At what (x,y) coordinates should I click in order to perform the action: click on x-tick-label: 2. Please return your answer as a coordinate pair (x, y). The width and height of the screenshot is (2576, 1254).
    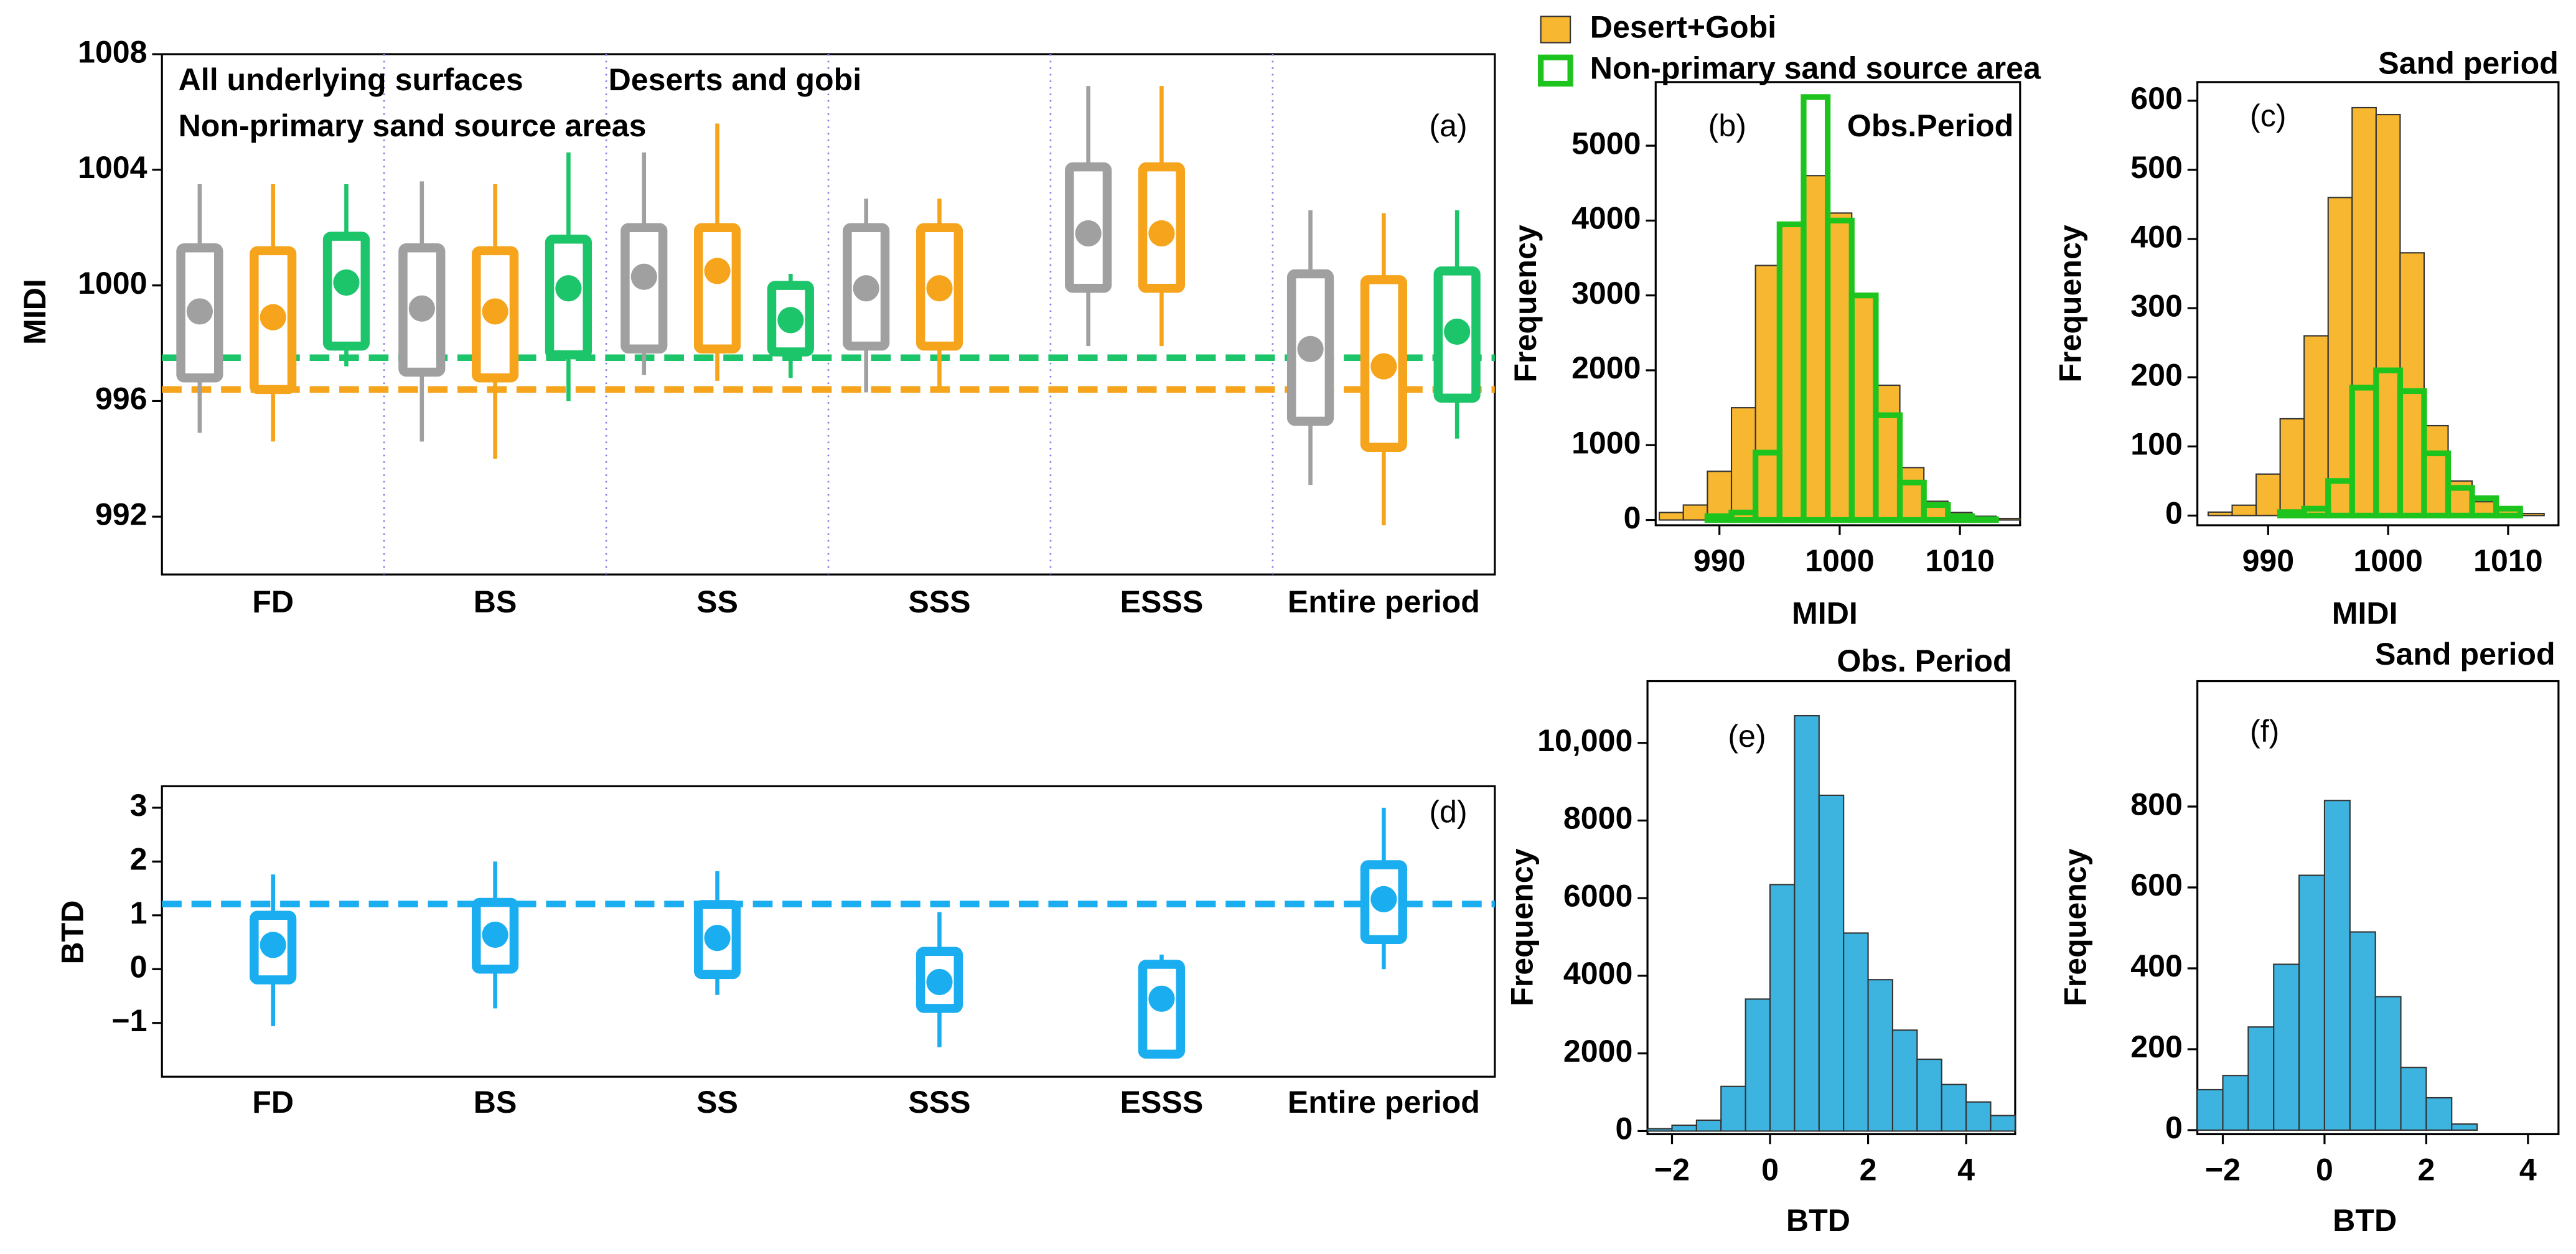
    Looking at the image, I should click on (2426, 1169).